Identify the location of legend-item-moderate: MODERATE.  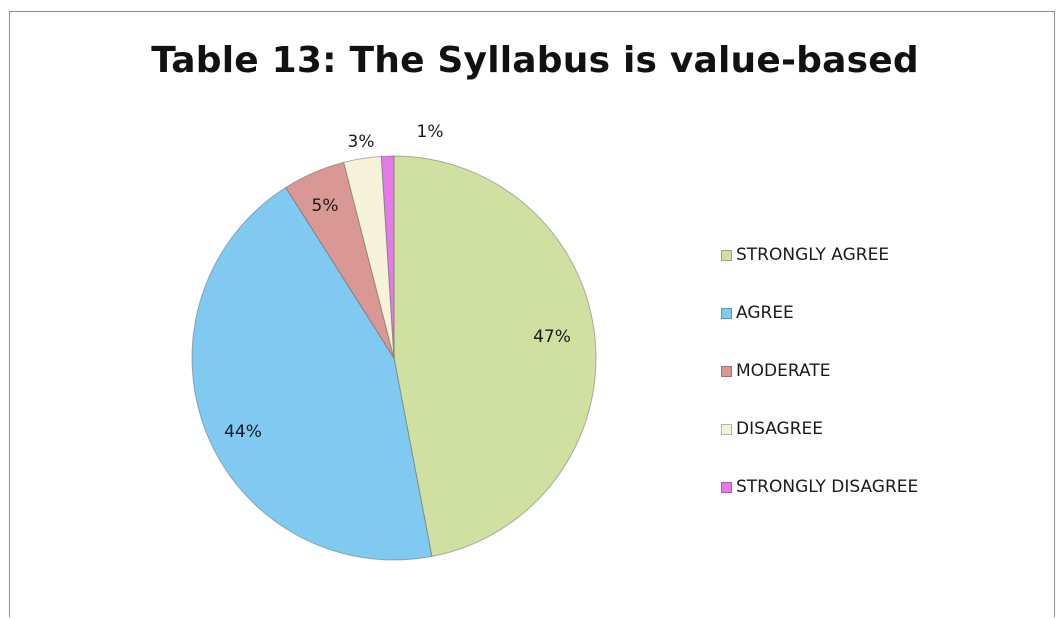
(819, 371).